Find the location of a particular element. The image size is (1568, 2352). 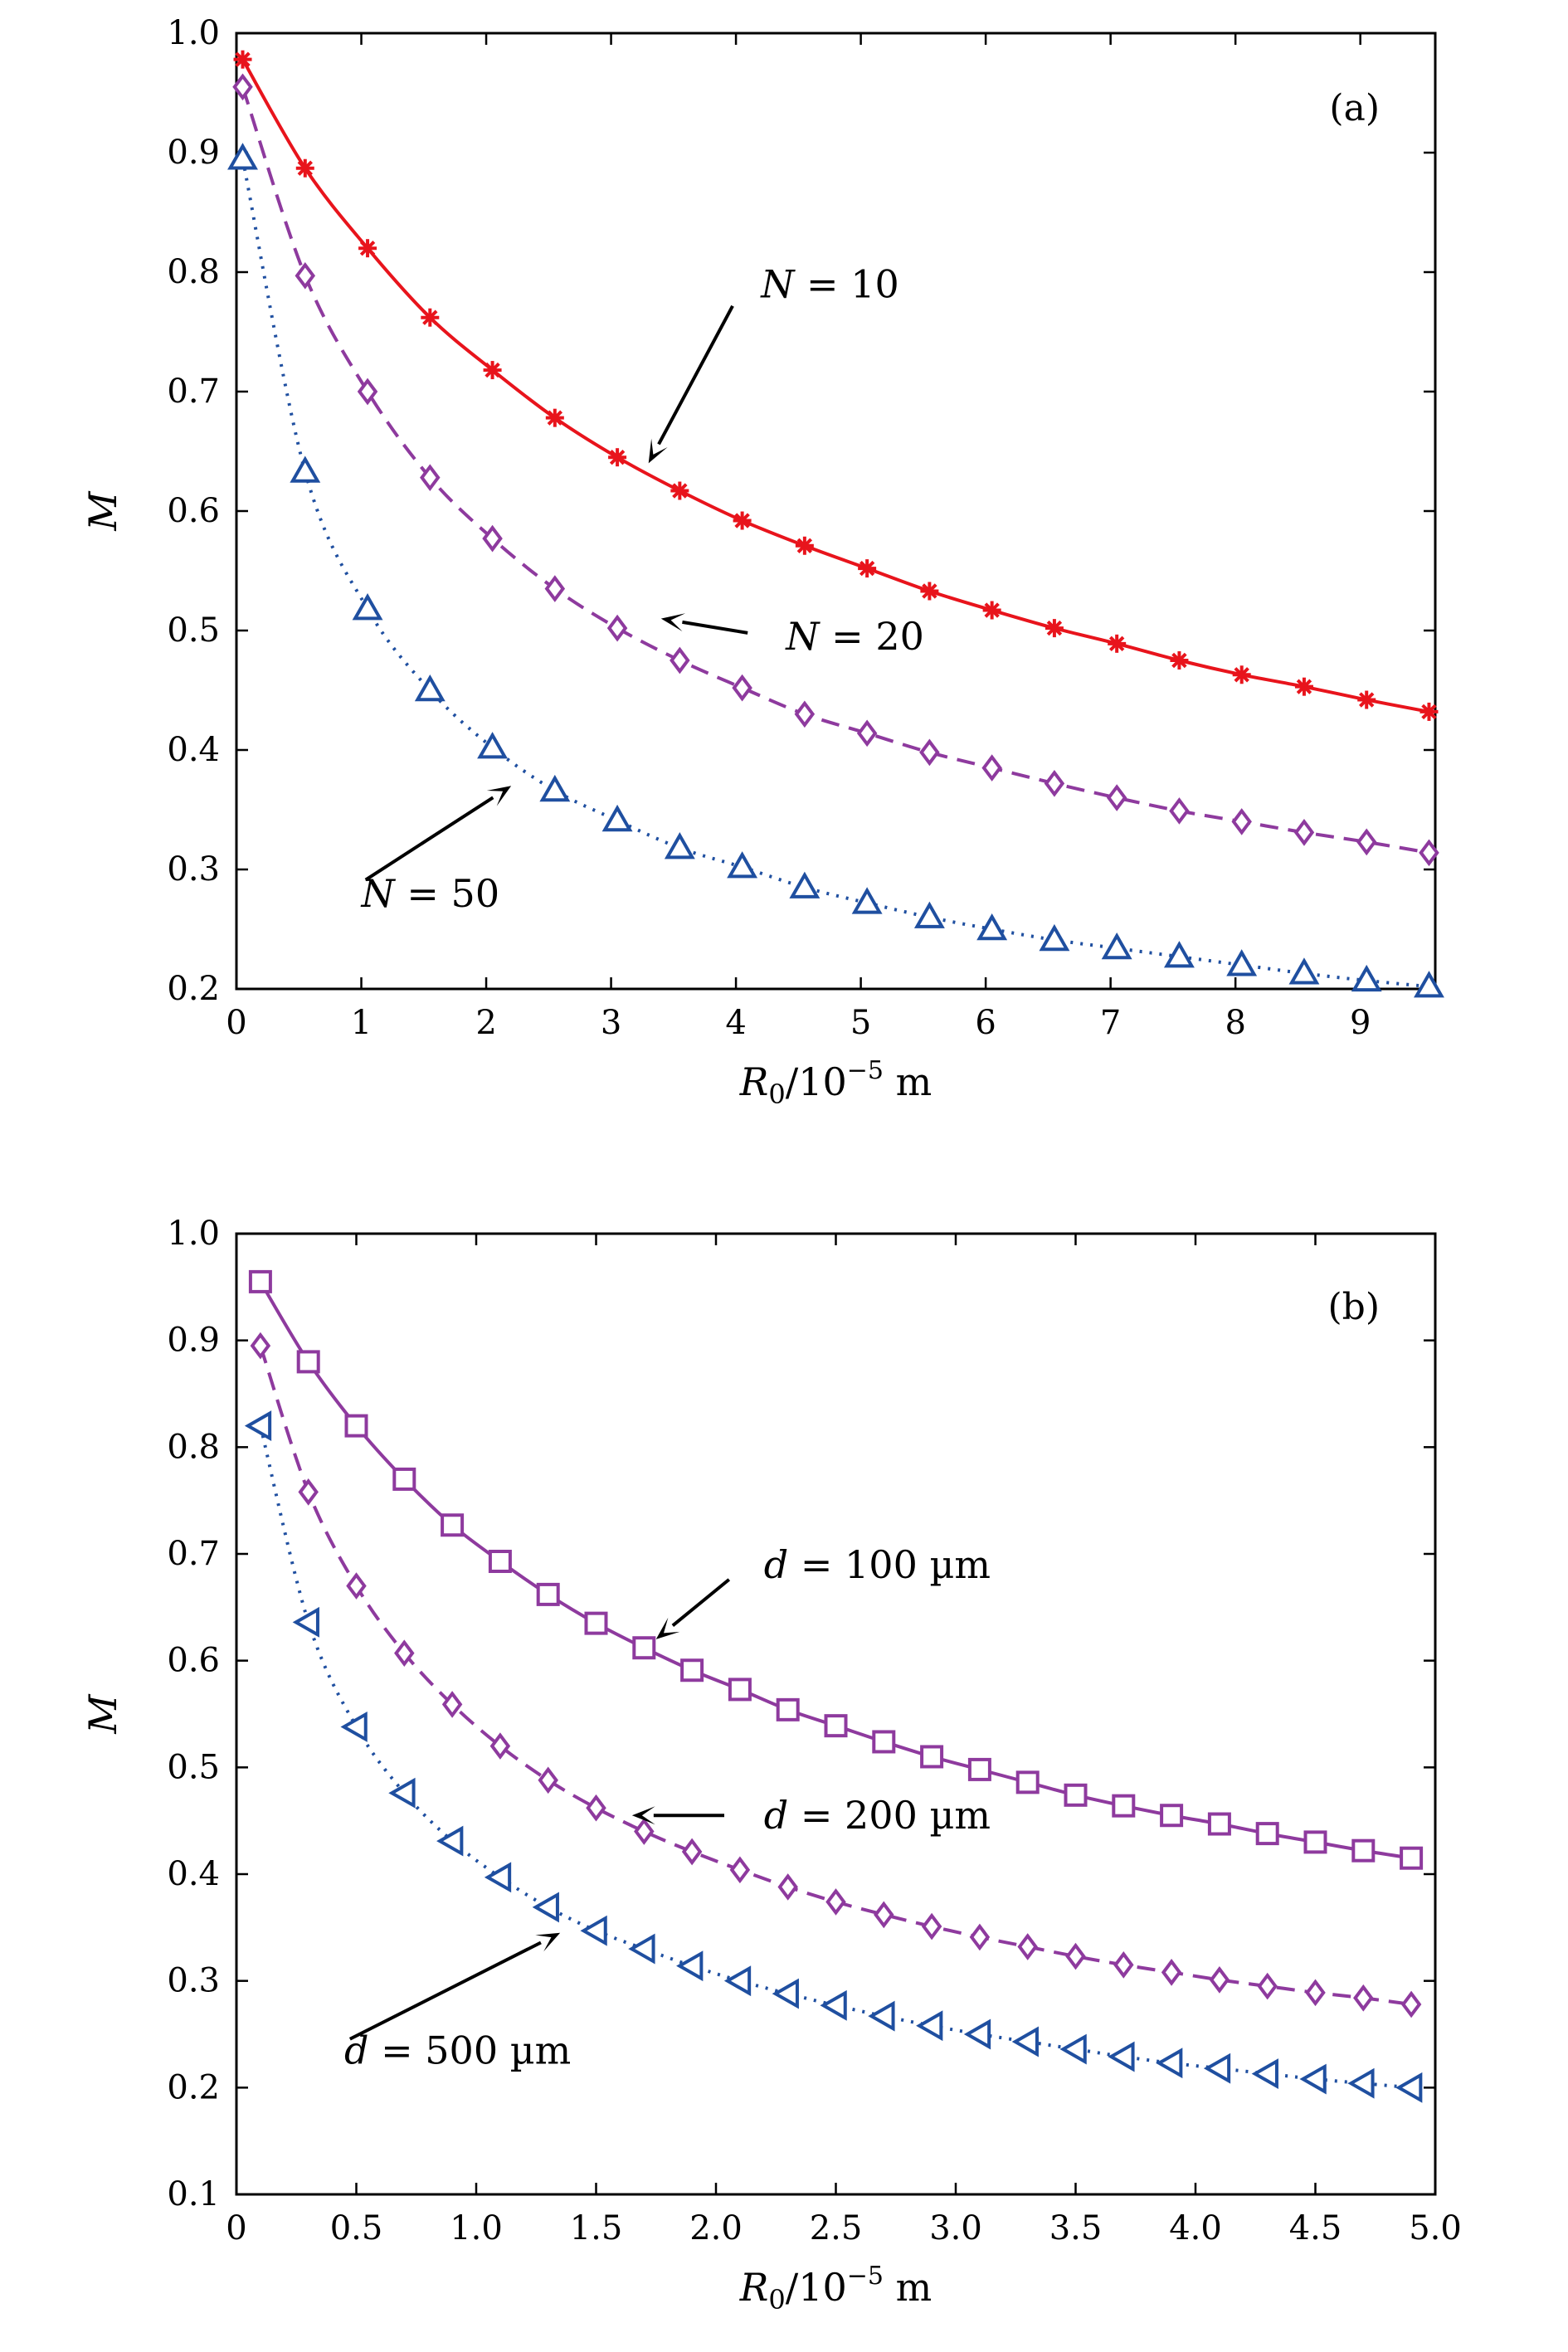

y-tick-label: 0.4 is located at coordinates (193, 1874).